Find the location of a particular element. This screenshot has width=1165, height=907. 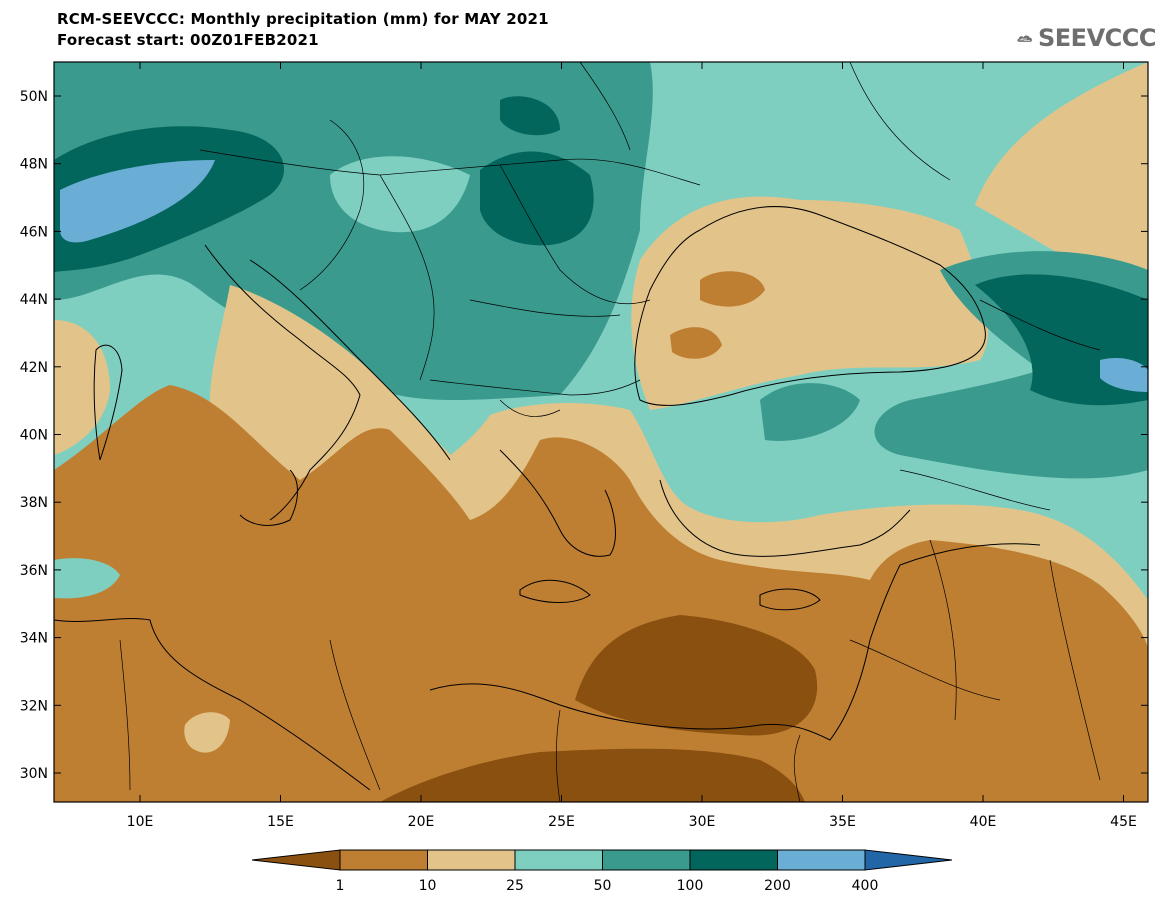

lon-tick-label: 10E is located at coordinates (140, 822).